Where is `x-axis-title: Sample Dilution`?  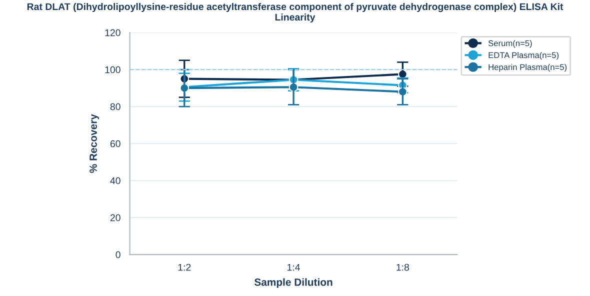
x-axis-title: Sample Dilution is located at coordinates (293, 283).